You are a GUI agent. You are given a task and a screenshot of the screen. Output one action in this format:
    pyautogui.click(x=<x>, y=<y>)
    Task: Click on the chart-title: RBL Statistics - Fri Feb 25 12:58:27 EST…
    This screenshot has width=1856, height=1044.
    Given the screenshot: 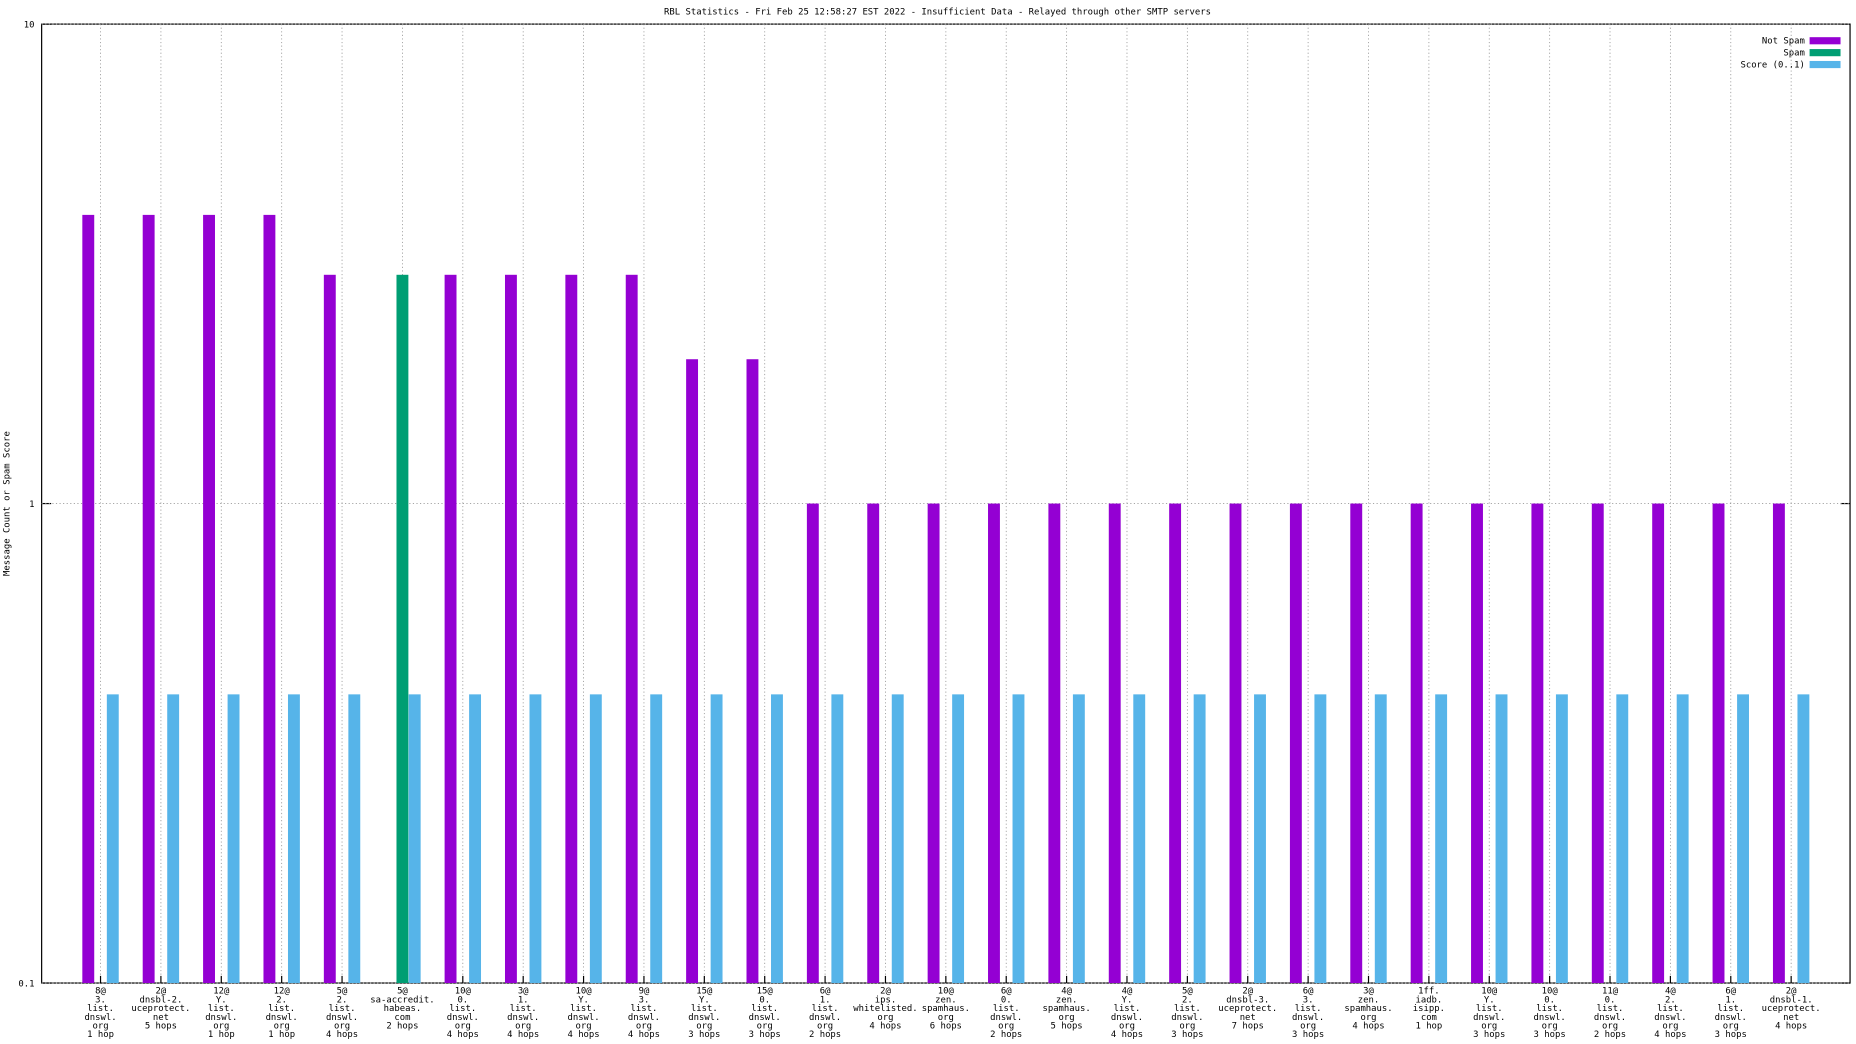 What is the action you would take?
    pyautogui.click(x=937, y=13)
    